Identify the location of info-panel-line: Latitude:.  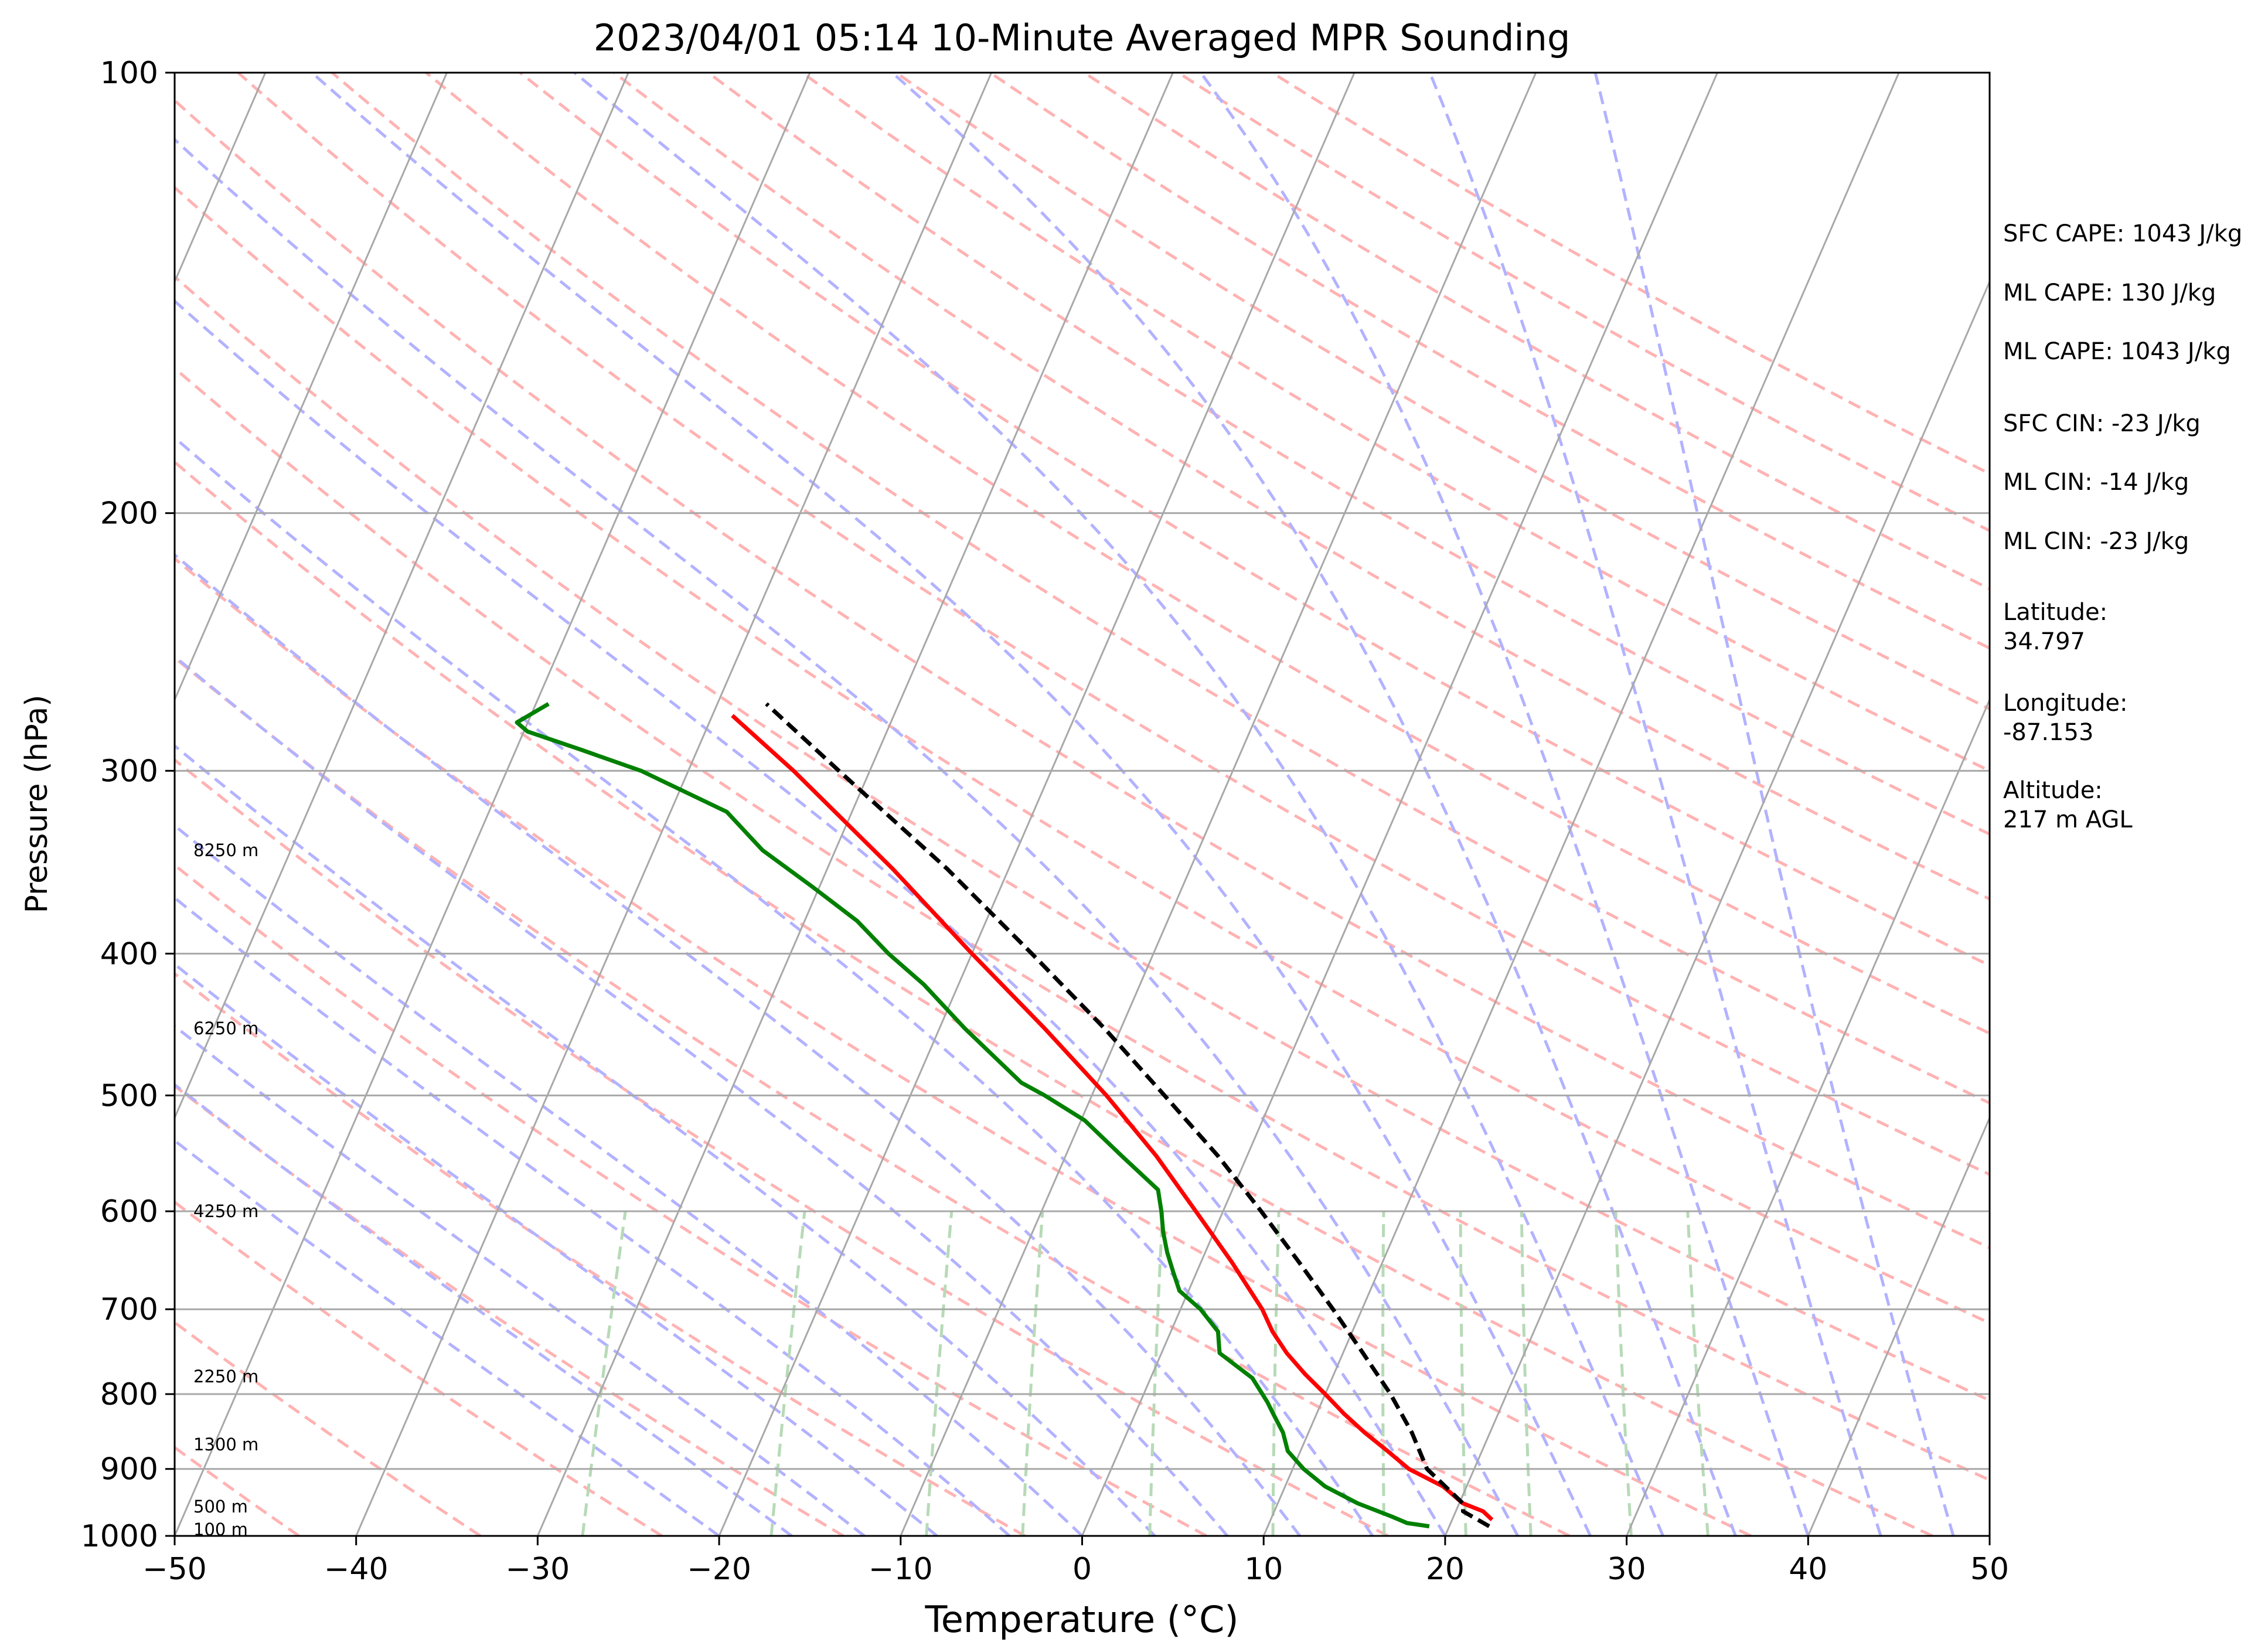
(2055, 613).